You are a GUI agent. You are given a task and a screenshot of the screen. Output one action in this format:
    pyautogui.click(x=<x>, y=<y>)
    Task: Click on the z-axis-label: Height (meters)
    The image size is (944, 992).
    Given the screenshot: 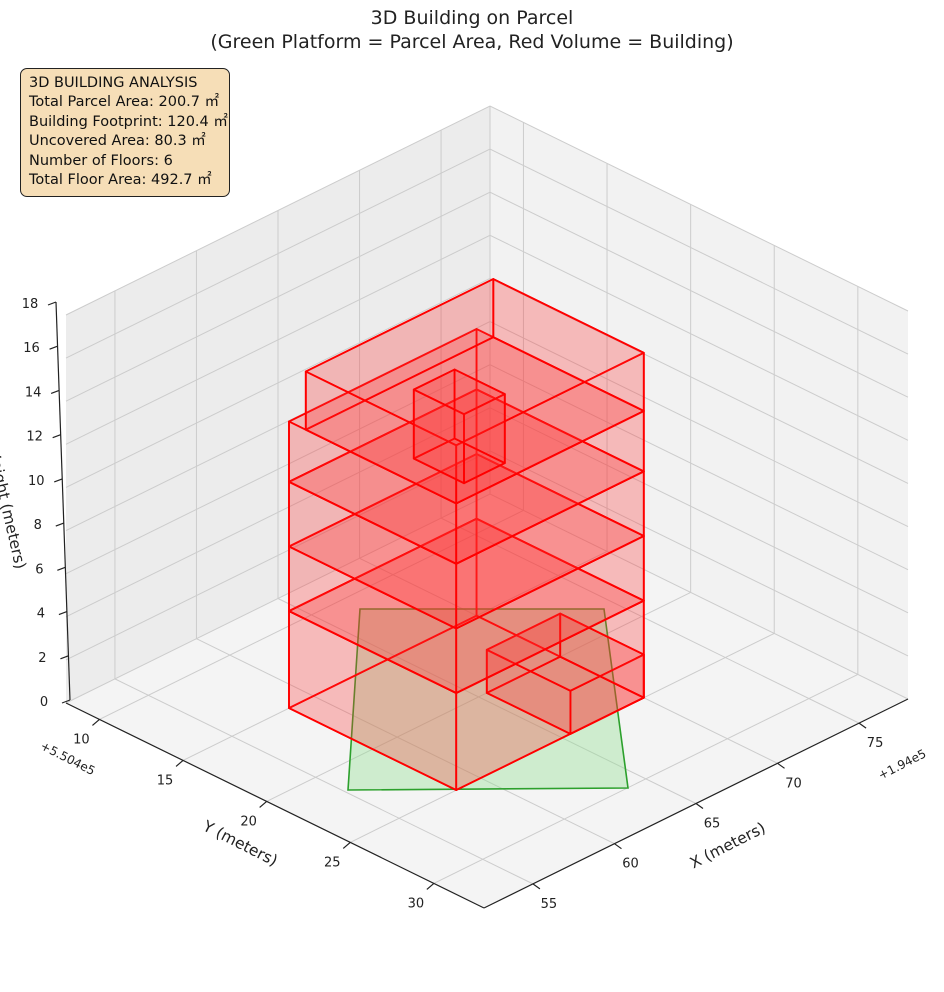 What is the action you would take?
    pyautogui.click(x=14, y=509)
    